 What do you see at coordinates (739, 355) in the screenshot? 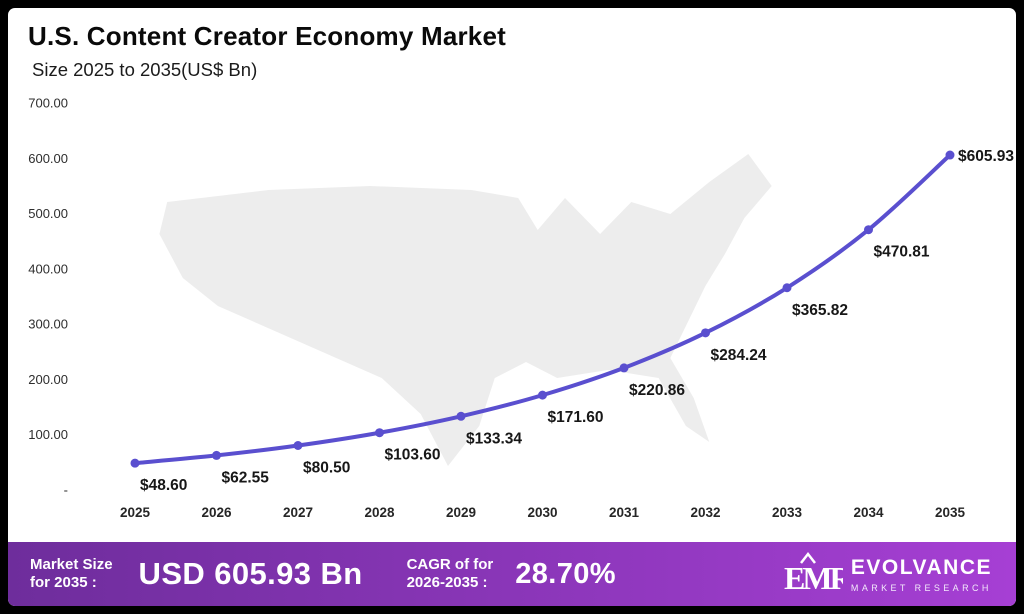
I see `data-point-label: $284.24` at bounding box center [739, 355].